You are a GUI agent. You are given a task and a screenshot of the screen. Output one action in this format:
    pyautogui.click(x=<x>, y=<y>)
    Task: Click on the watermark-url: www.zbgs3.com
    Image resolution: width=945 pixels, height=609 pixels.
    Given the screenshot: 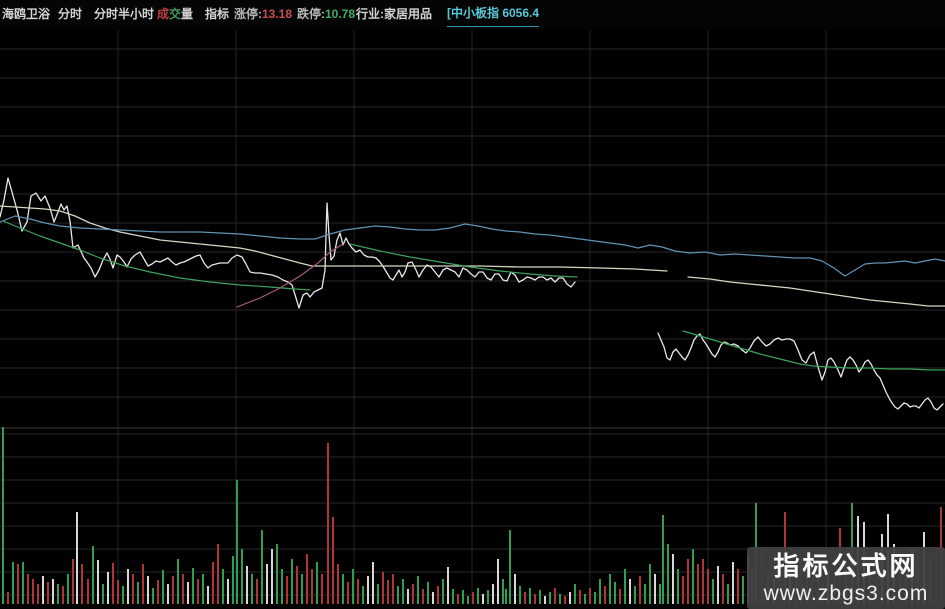 What is the action you would take?
    pyautogui.click(x=846, y=593)
    